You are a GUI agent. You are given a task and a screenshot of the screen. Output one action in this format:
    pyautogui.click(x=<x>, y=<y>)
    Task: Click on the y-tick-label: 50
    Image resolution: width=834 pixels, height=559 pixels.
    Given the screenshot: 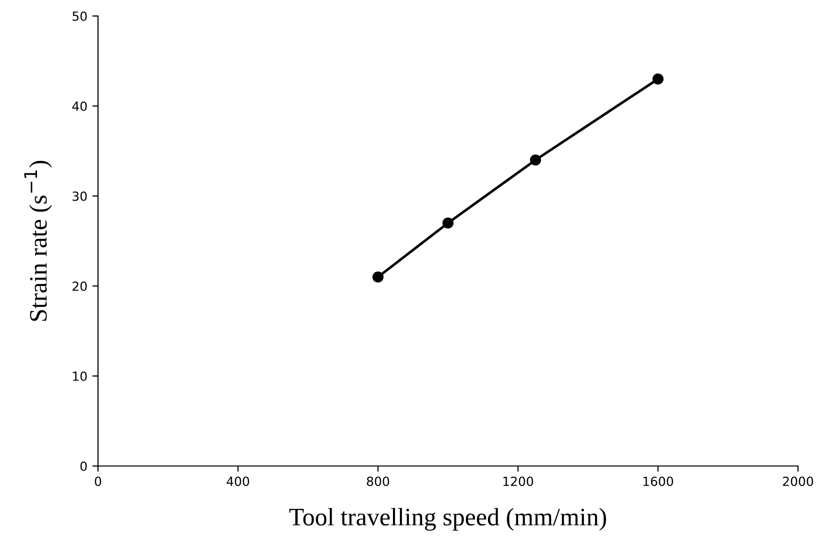 What is the action you would take?
    pyautogui.click(x=79, y=16)
    